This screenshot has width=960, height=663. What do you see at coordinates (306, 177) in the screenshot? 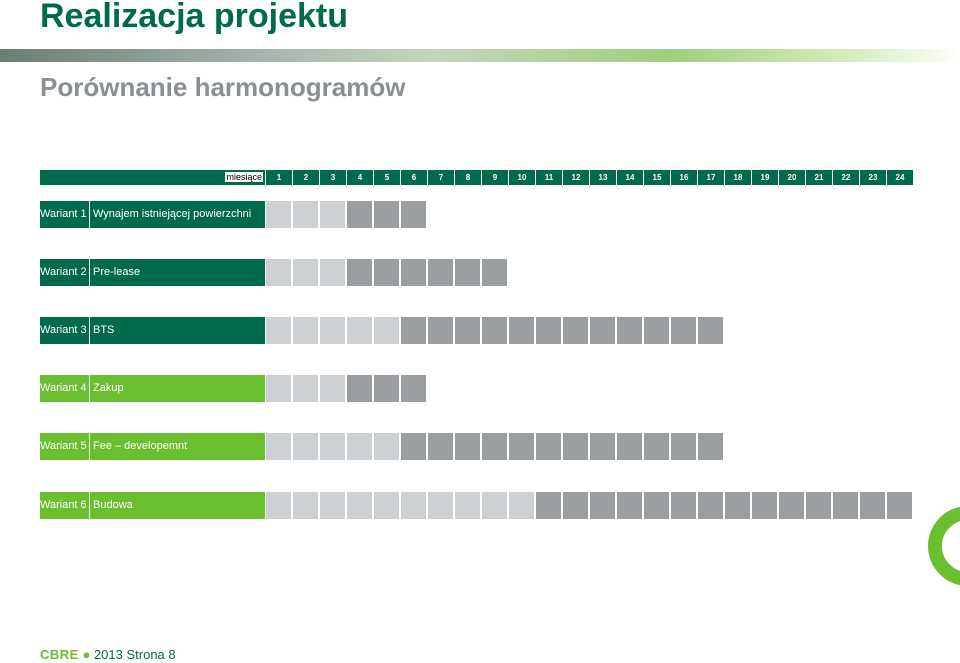
I see `month-header-cell: 2` at bounding box center [306, 177].